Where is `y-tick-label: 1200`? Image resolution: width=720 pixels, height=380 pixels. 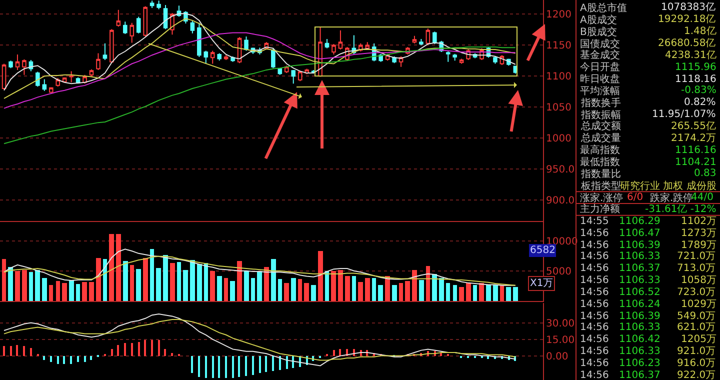 y-tick-label: 1200 is located at coordinates (559, 15).